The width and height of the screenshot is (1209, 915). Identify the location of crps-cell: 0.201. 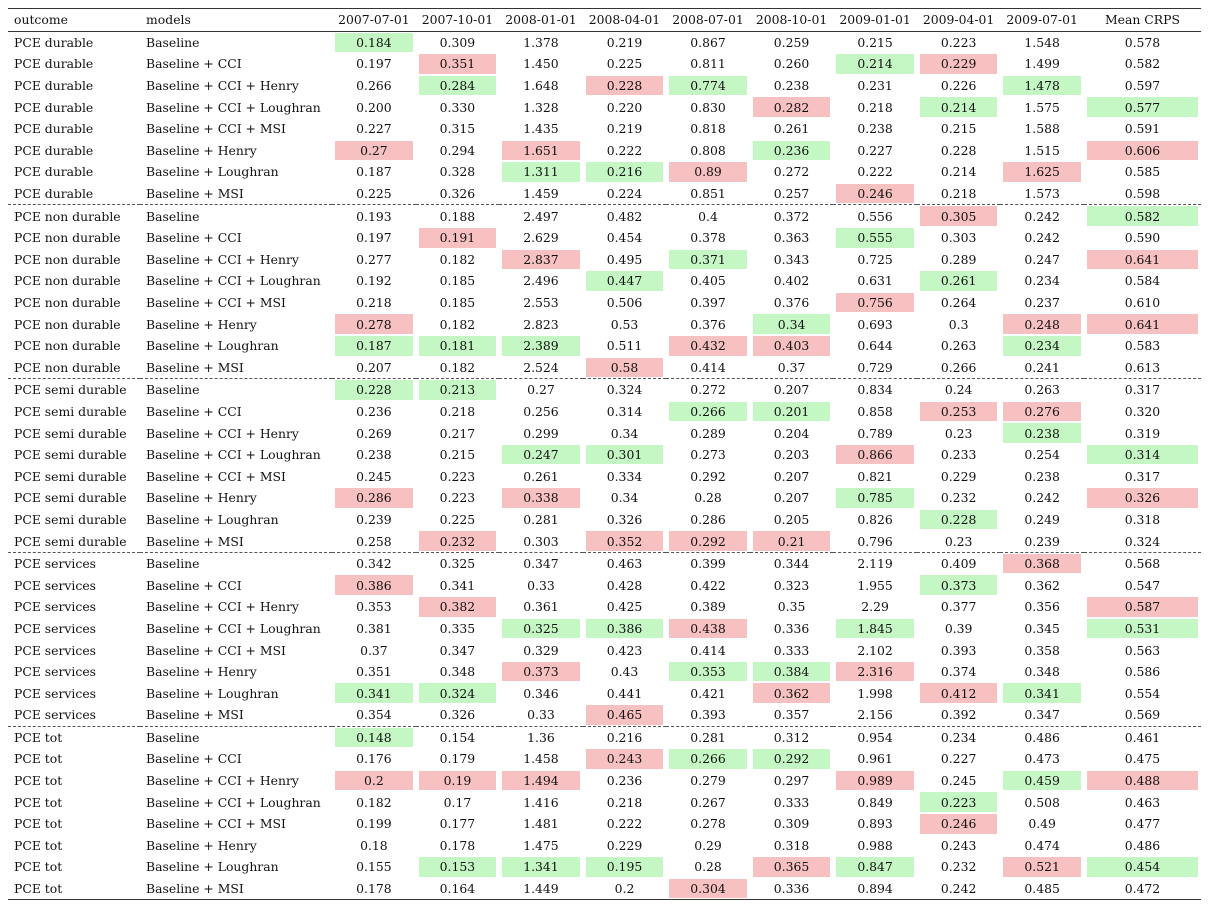
(792, 412).